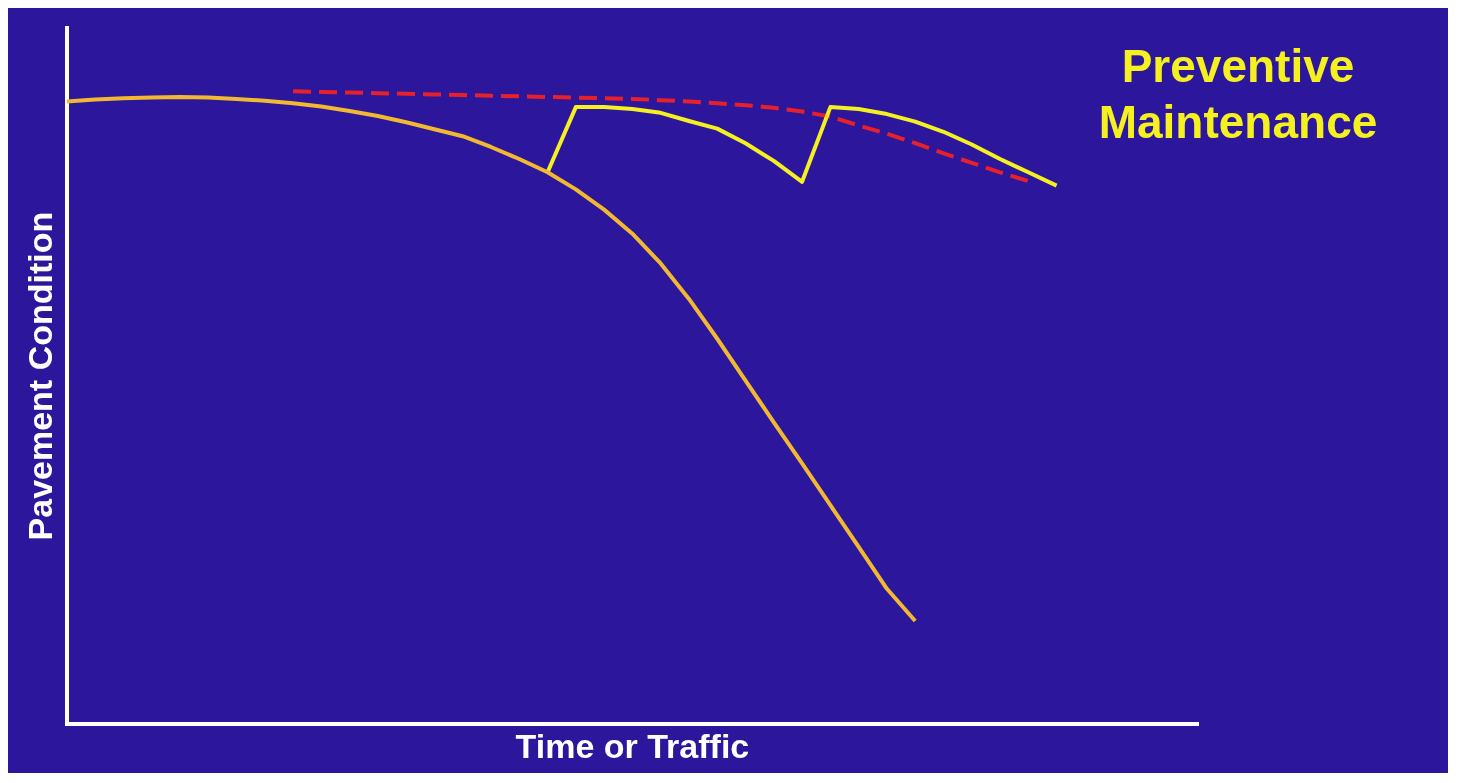  I want to click on x-axis-title: Time or Traffic, so click(632, 745).